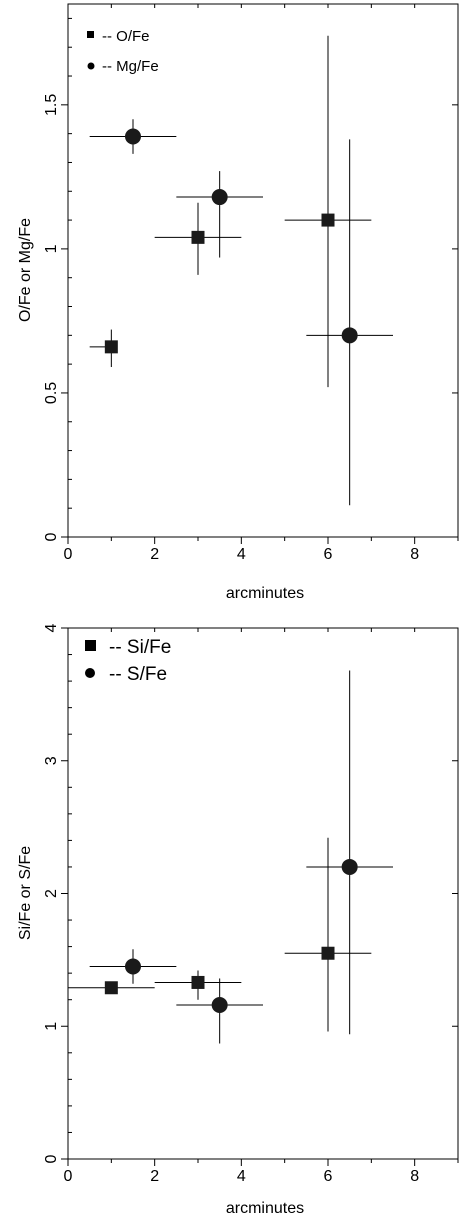  Describe the element at coordinates (51, 893) in the screenshot. I see `y-tick-label: 2` at that location.